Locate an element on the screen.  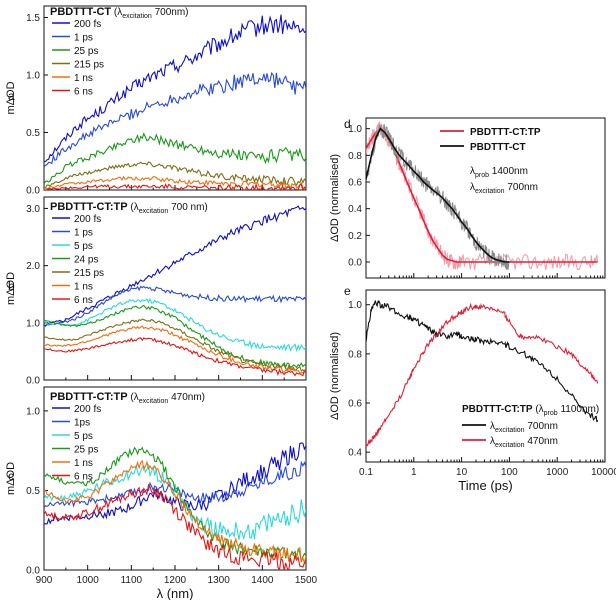
y-tick-label: 1.5 is located at coordinates (33, 18).